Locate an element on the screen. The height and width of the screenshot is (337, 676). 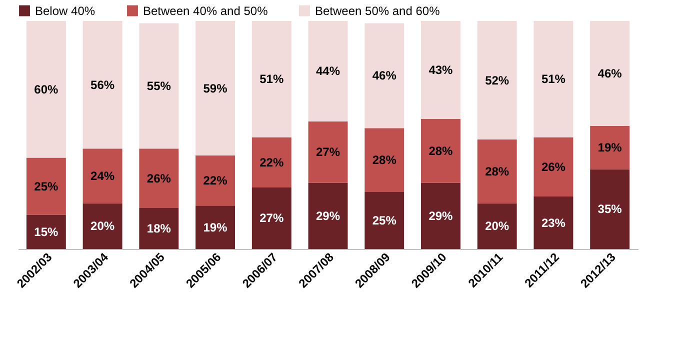
data-label: 43% is located at coordinates (441, 70).